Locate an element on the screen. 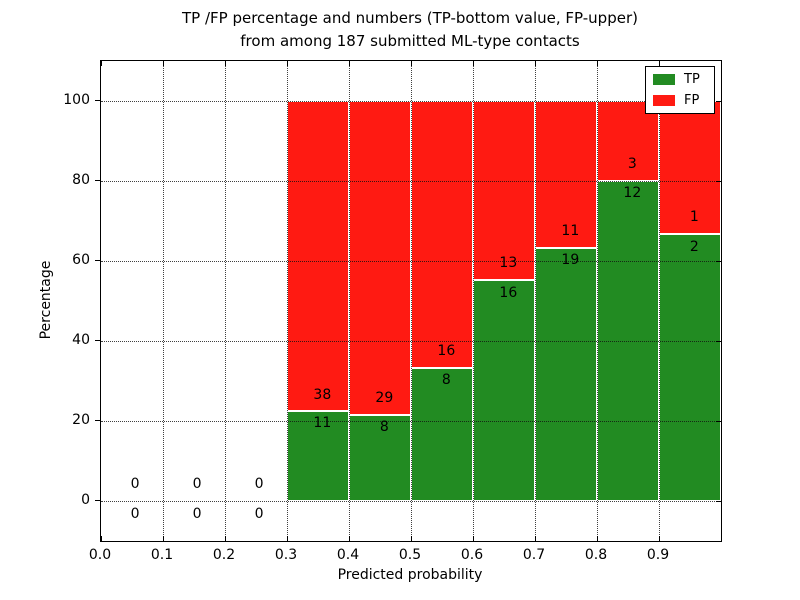 This screenshot has height=600, width=800. y-tick-label: 60 is located at coordinates (81, 260).